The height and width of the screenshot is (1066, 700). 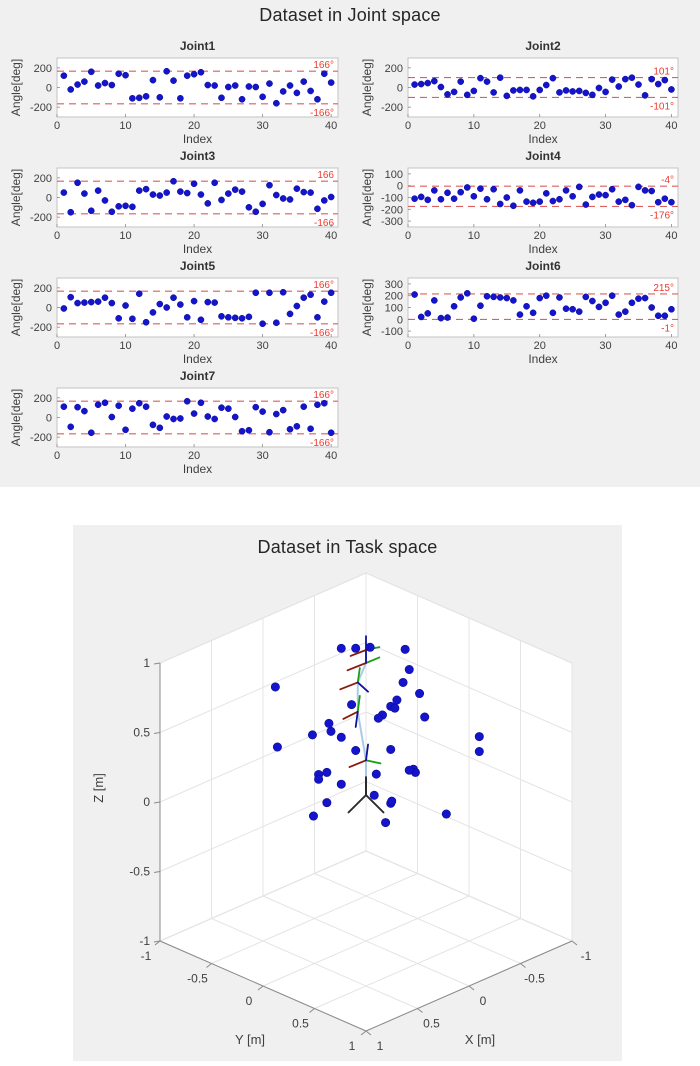 What do you see at coordinates (667, 180) in the screenshot?
I see `joint-limit-label: -4°` at bounding box center [667, 180].